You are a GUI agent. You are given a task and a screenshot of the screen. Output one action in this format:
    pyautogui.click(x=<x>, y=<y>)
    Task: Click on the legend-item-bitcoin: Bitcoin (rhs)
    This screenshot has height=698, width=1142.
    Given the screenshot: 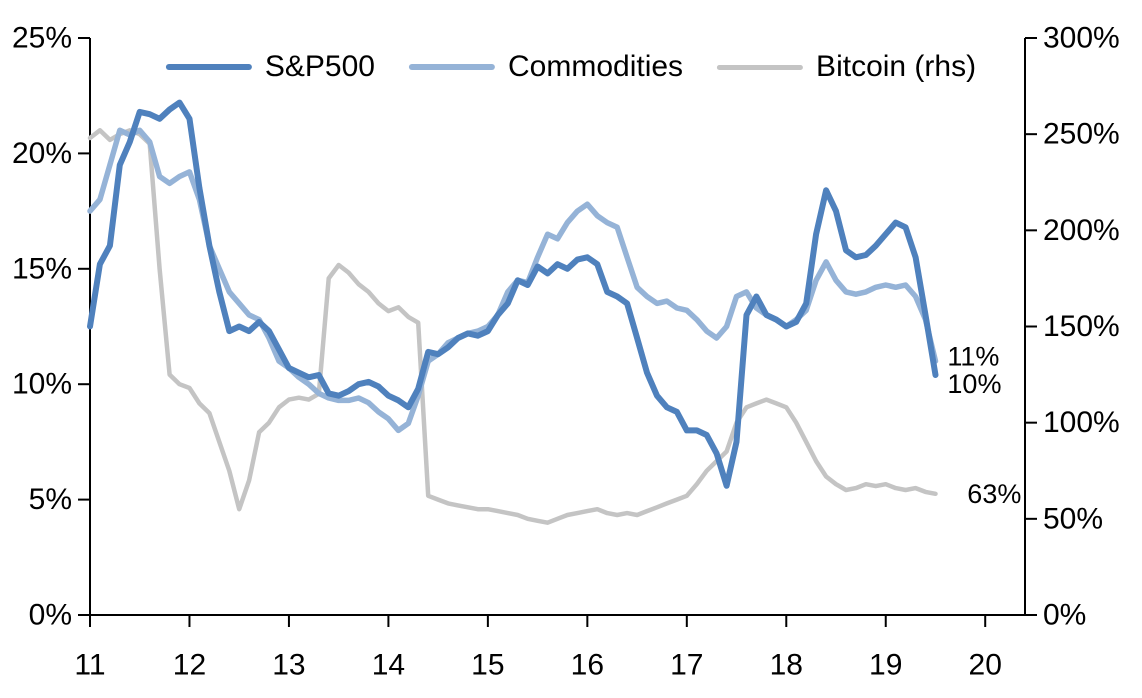 What is the action you would take?
    pyautogui.click(x=846, y=67)
    